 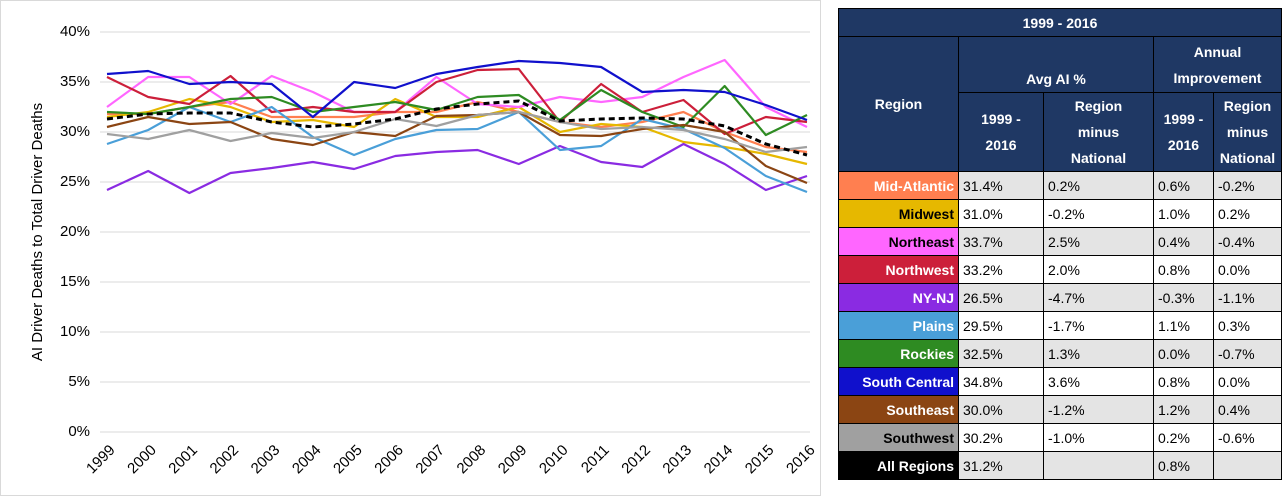 What do you see at coordinates (1183, 325) in the screenshot?
I see `table-cell: 1.1%` at bounding box center [1183, 325].